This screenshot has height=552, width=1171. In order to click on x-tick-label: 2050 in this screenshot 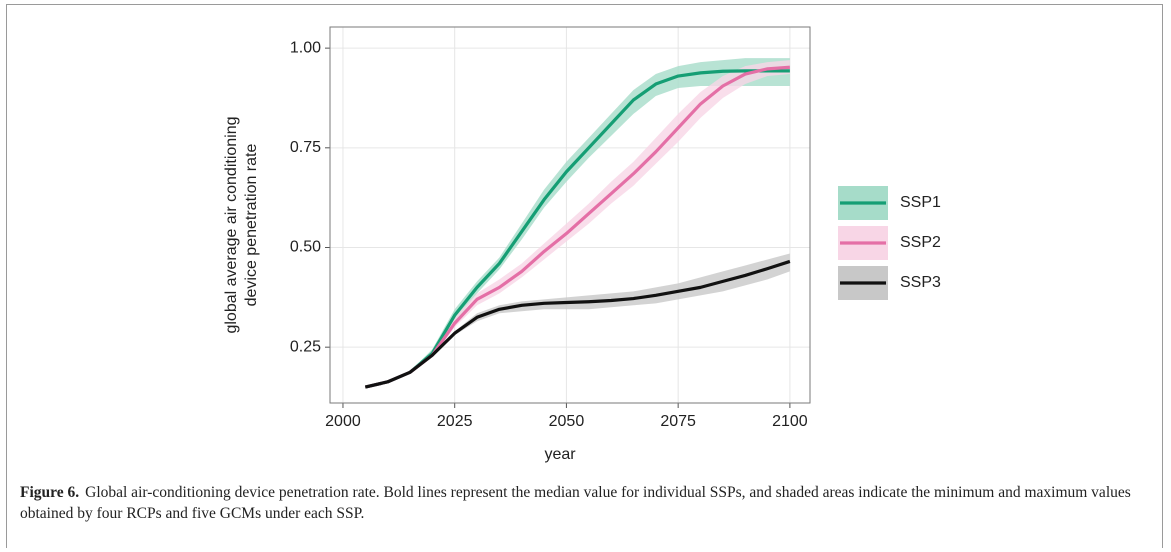, I will do `click(567, 421)`.